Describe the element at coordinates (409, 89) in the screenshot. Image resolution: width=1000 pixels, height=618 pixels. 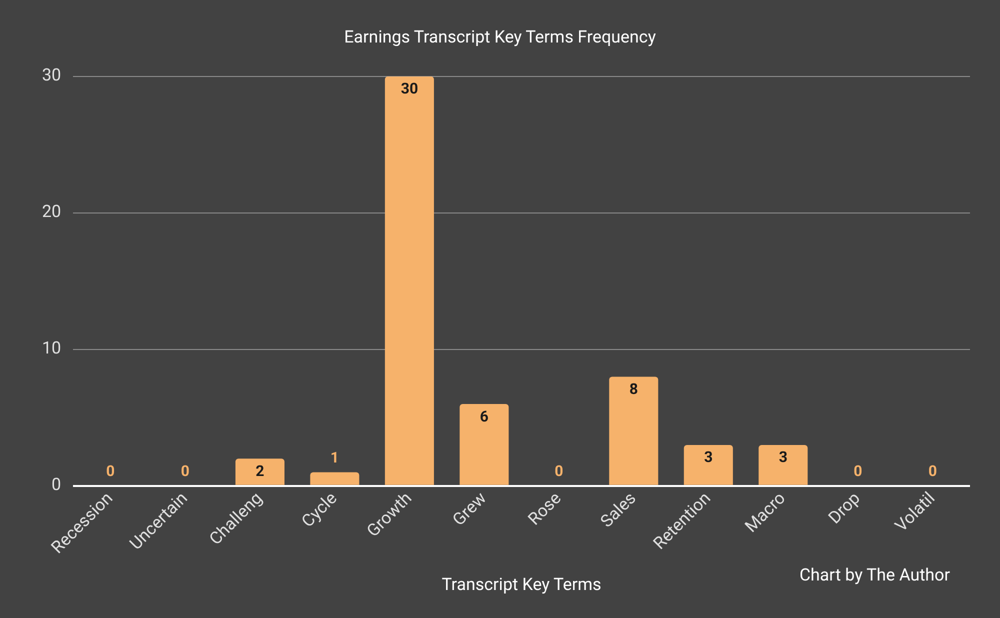
I see `data-label: 30` at that location.